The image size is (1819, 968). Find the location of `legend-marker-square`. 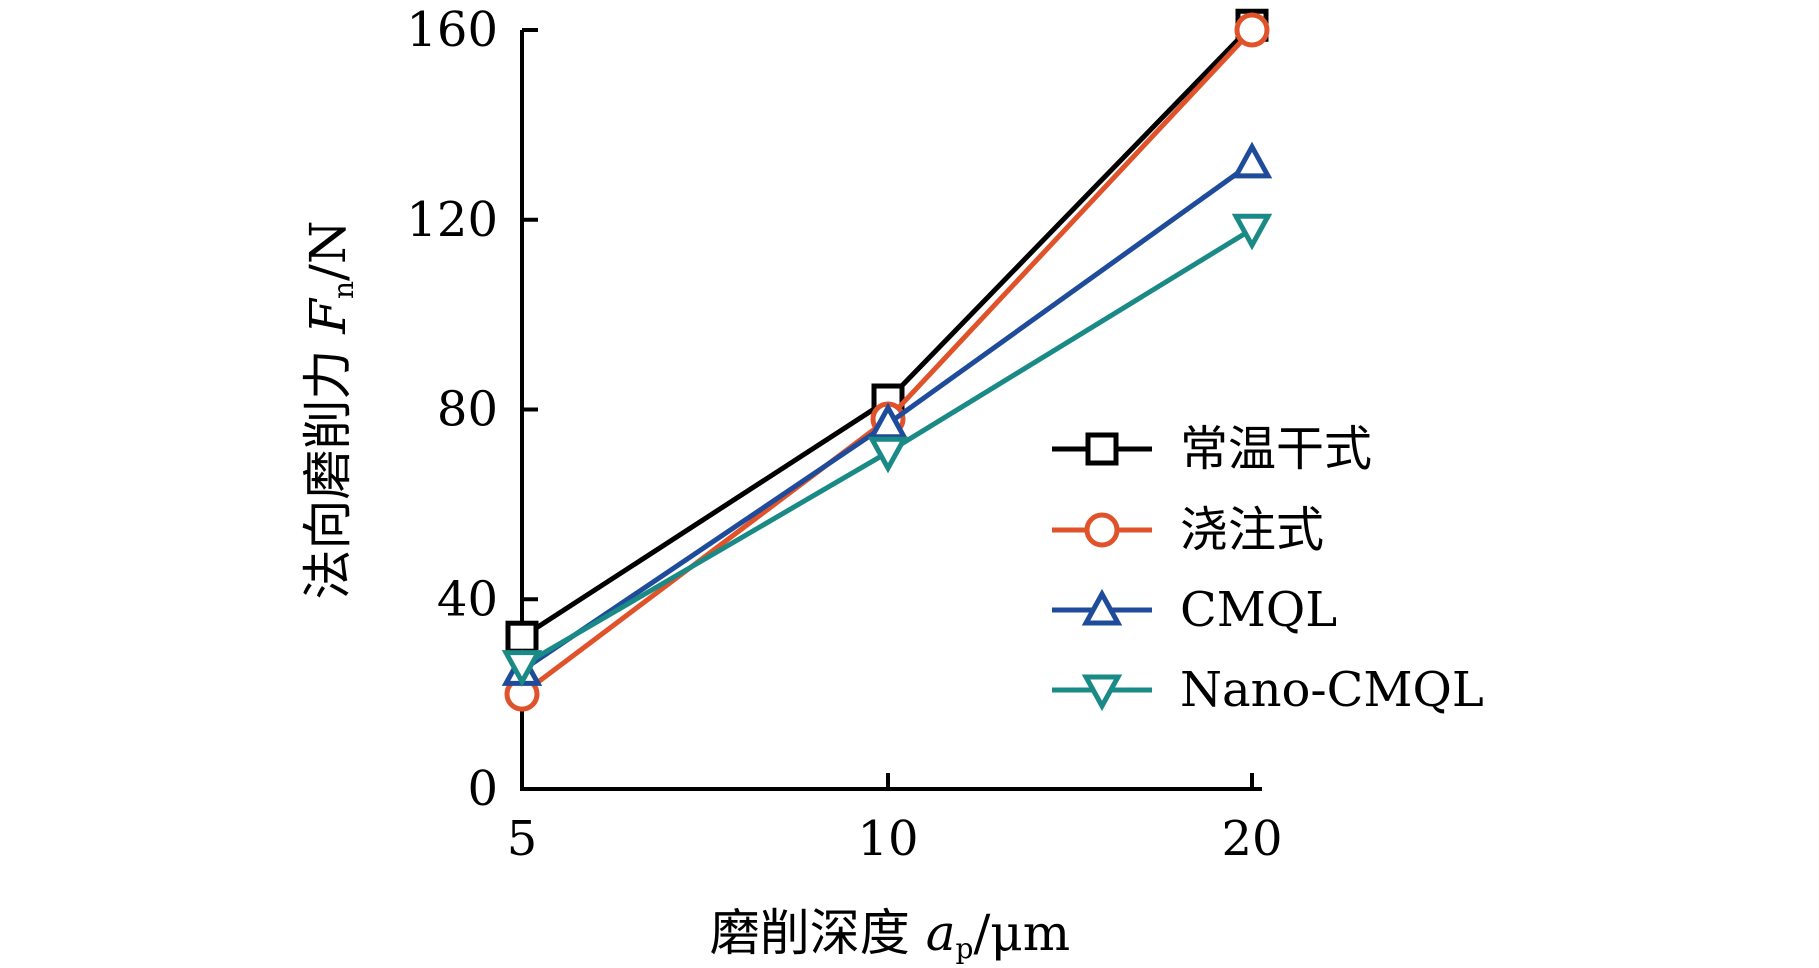

legend-marker-square is located at coordinates (1102, 449).